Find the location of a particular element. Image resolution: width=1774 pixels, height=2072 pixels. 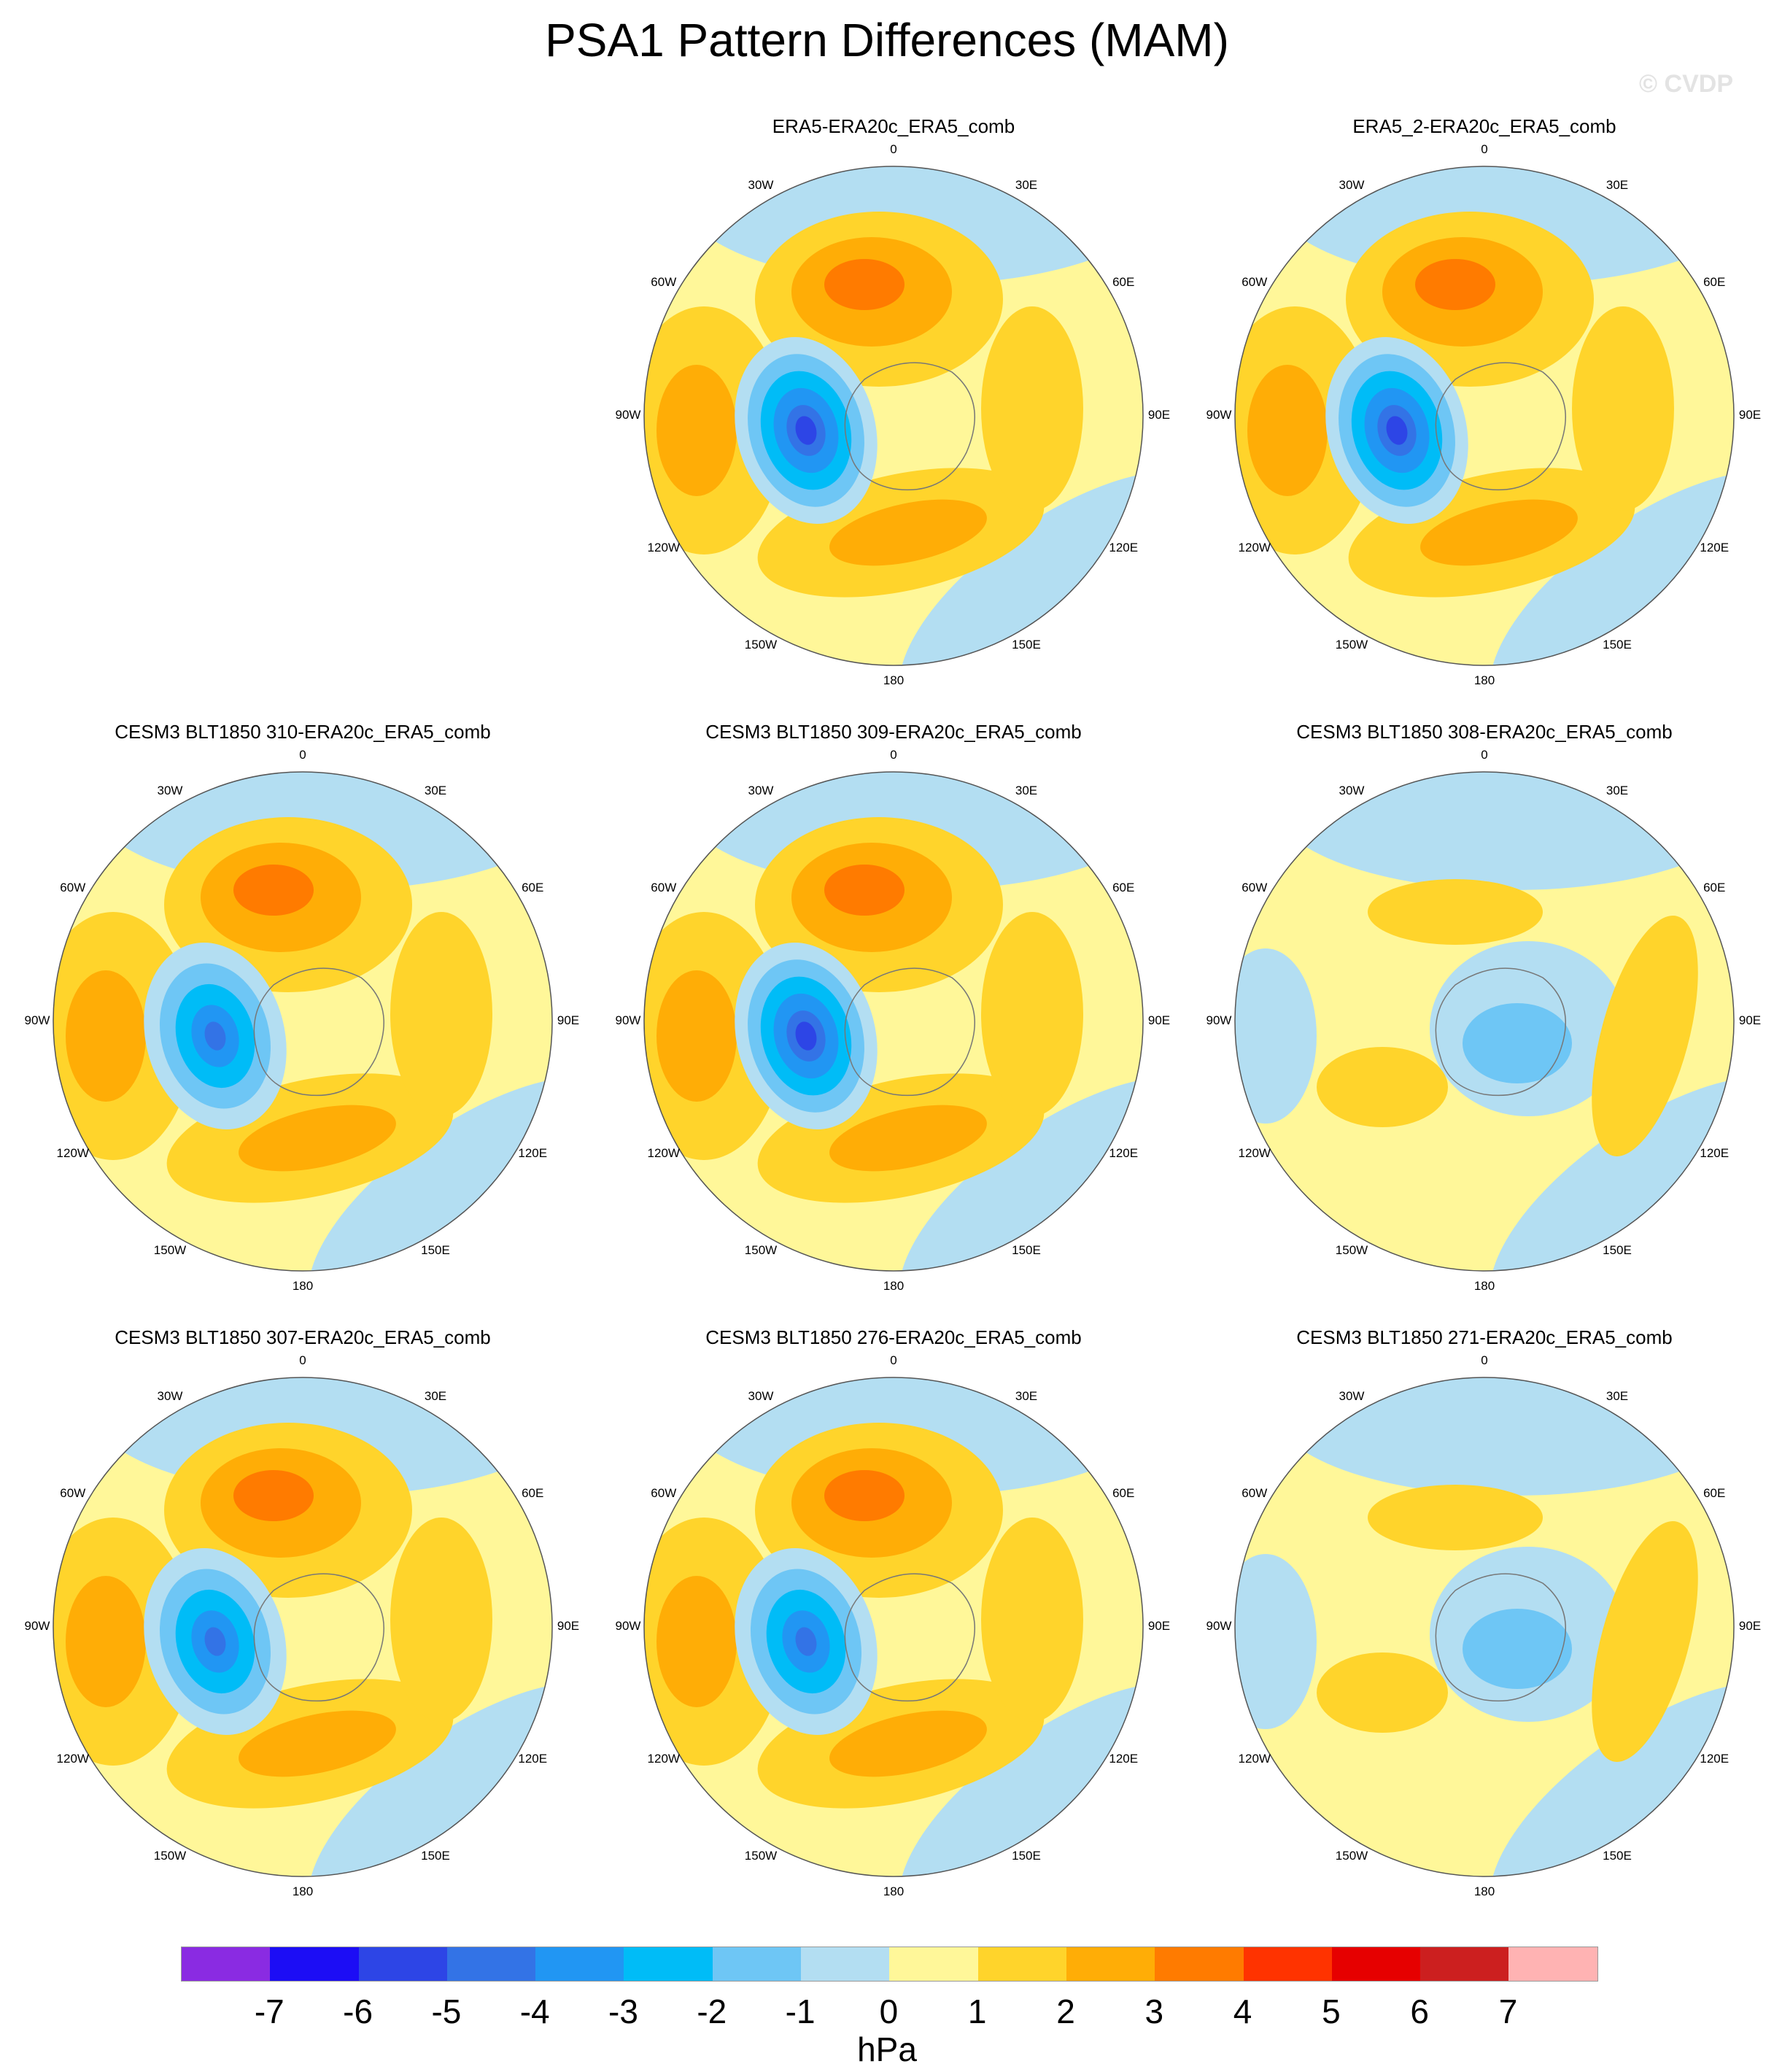

colorbar-tick-label: -7 is located at coordinates (269, 2011).